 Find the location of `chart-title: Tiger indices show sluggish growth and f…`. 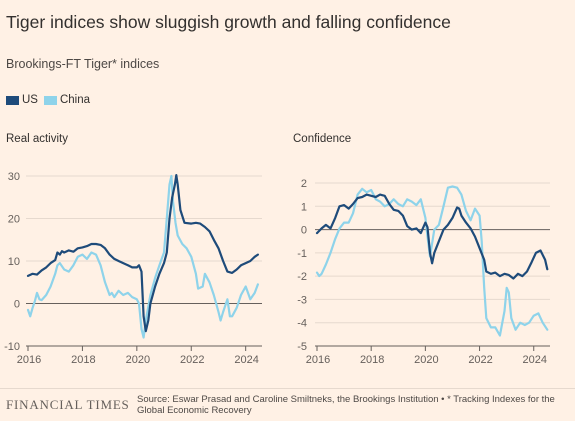

chart-title: Tiger indices show sluggish growth and f… is located at coordinates (228, 22).